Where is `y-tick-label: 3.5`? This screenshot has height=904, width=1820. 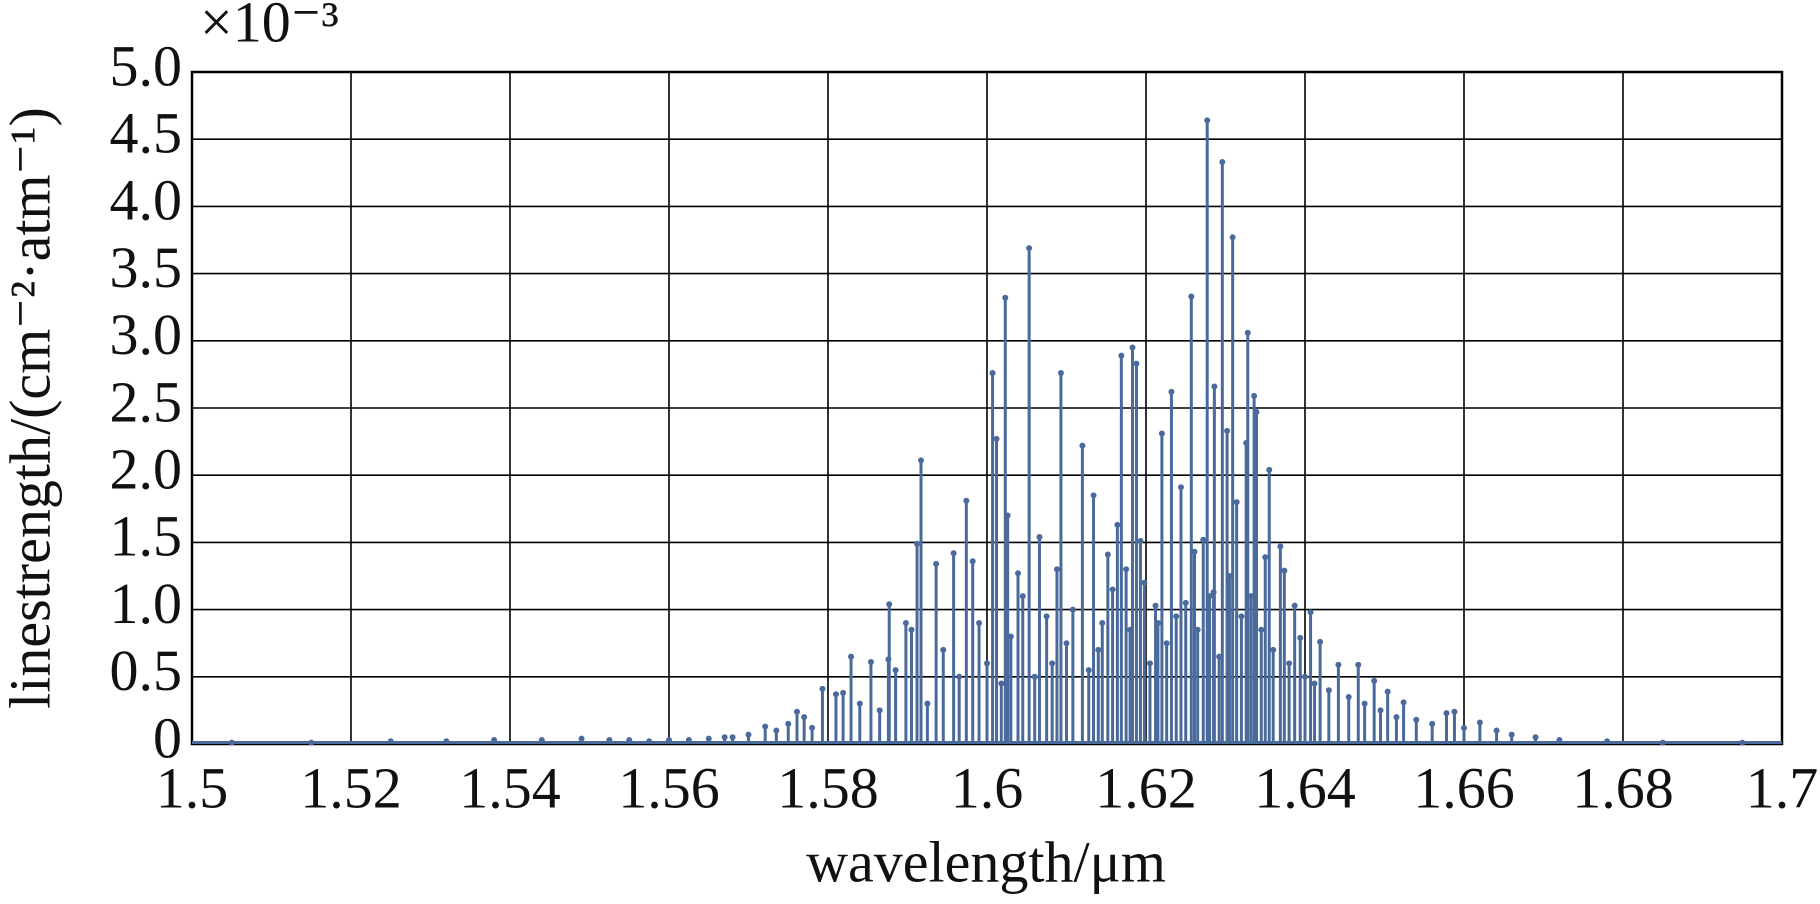
y-tick-label: 3.5 is located at coordinates (146, 267).